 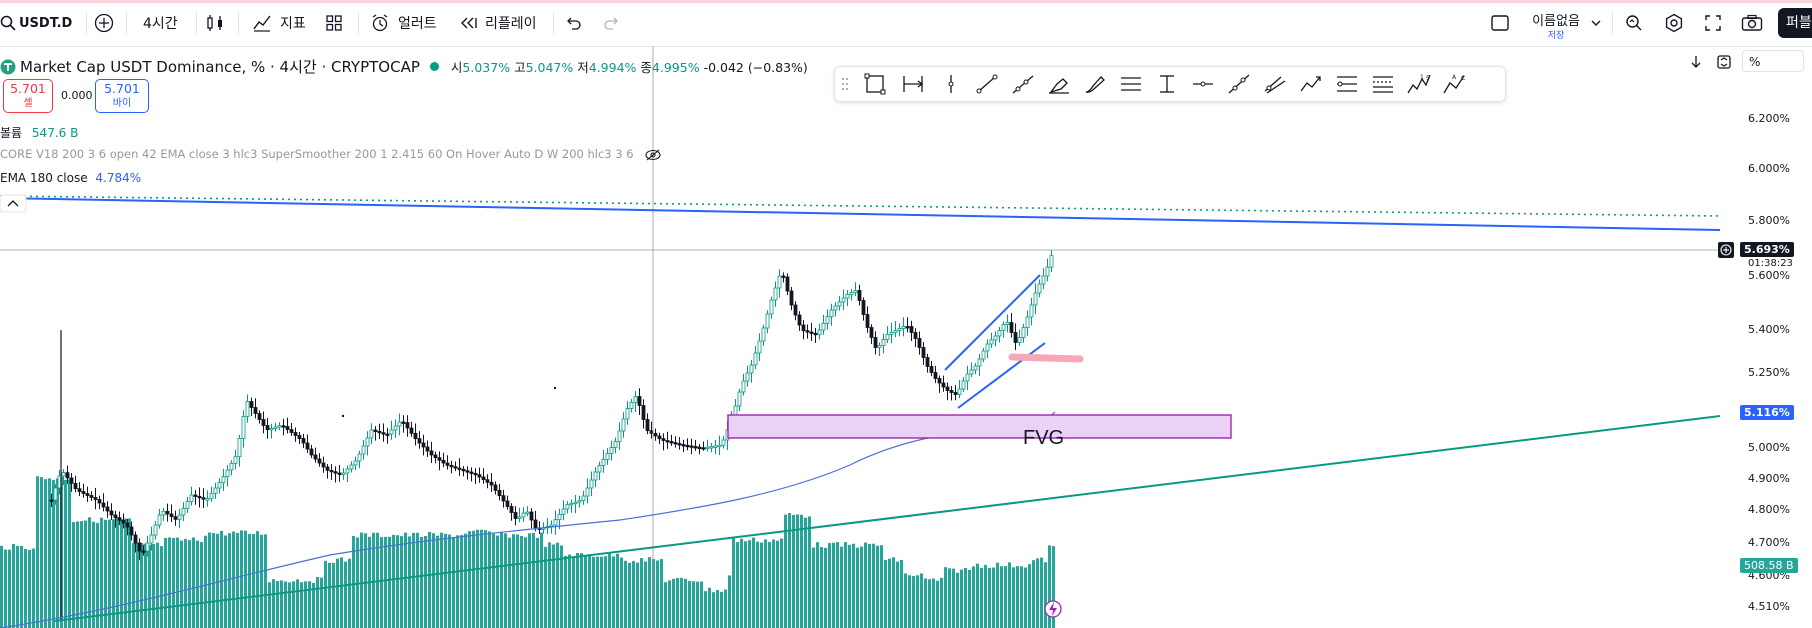 What do you see at coordinates (860, 214) in the screenshot?
I see `blue-trendline` at bounding box center [860, 214].